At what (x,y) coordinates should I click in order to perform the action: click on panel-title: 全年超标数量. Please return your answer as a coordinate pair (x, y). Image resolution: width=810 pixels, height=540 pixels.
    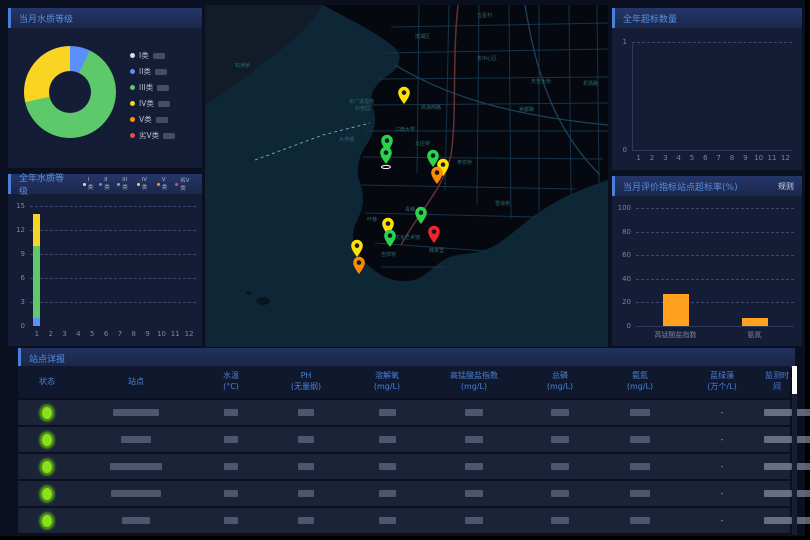
    Looking at the image, I should click on (650, 19).